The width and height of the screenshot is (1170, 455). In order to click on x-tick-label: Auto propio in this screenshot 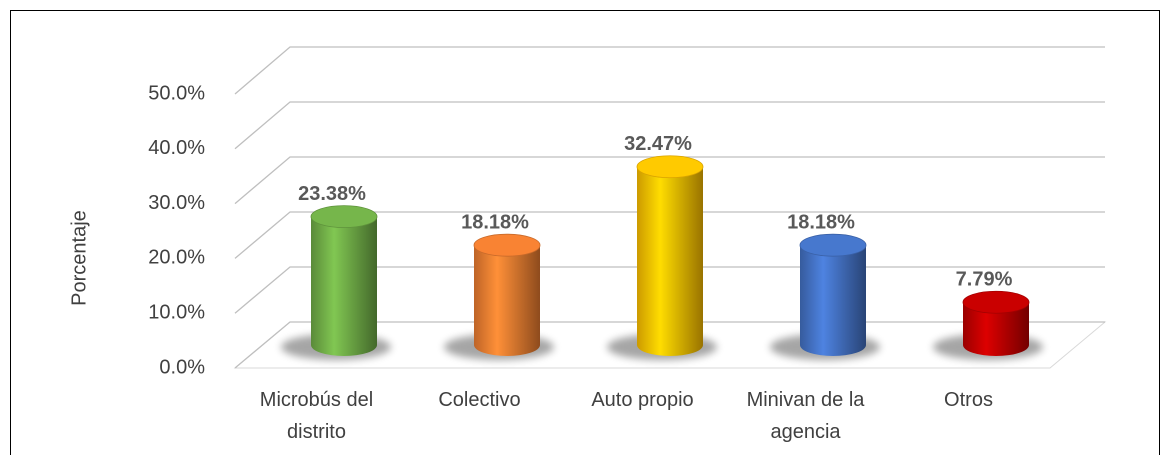, I will do `click(642, 400)`.